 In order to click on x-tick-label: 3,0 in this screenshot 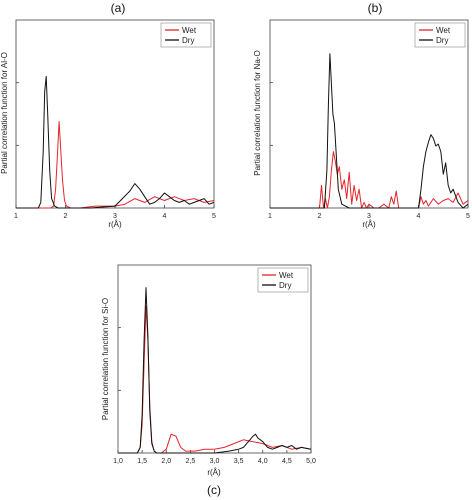, I will do `click(215, 461)`.